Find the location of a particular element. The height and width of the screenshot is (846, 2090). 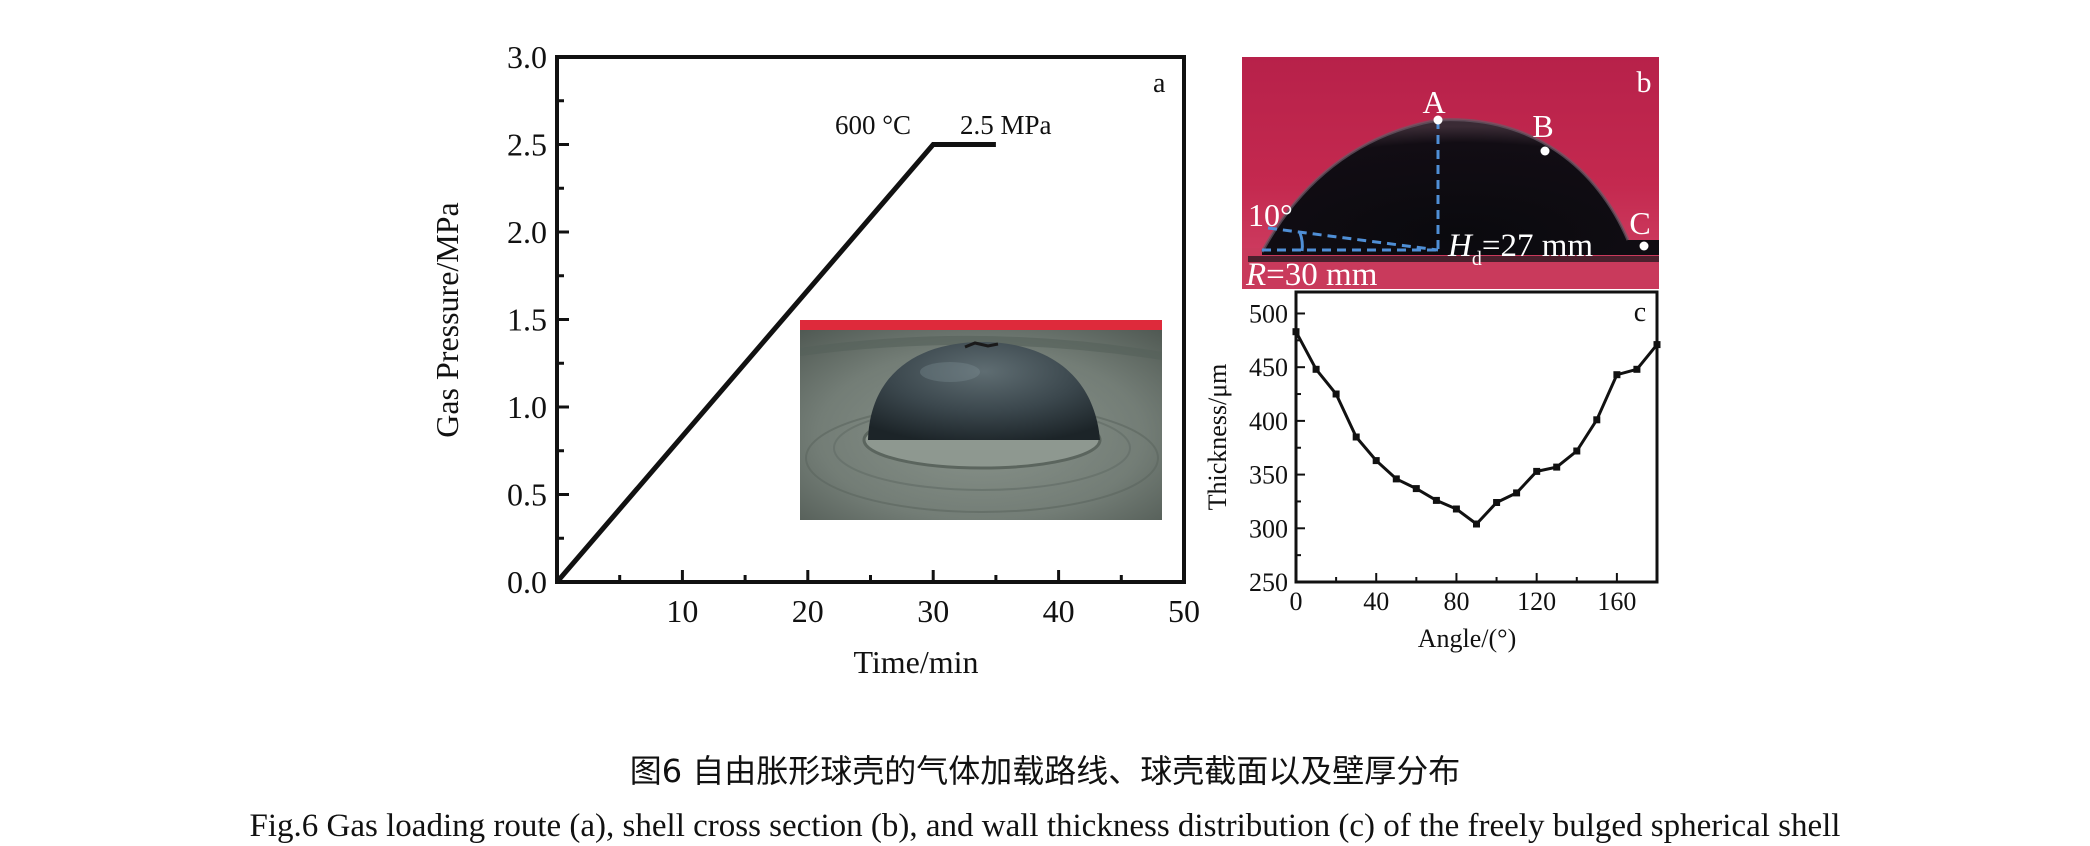

c-y-tick-label: 500 is located at coordinates (1268, 313).